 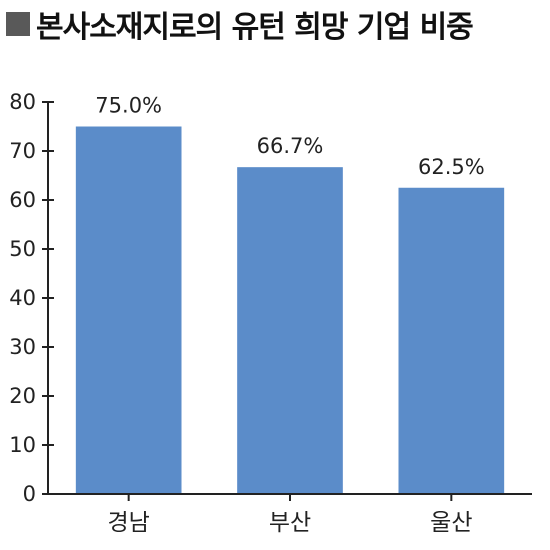 I want to click on y-tick-label: 60, so click(x=22, y=200).